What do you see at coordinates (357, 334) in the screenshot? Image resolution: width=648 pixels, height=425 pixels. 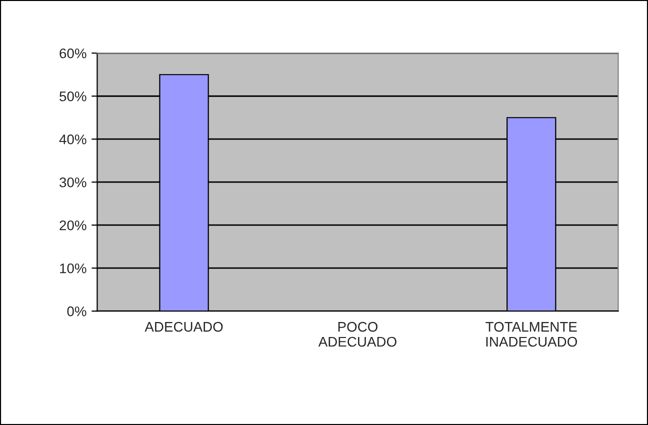 I see `x-tick-label: POCO ADECUADO` at bounding box center [357, 334].